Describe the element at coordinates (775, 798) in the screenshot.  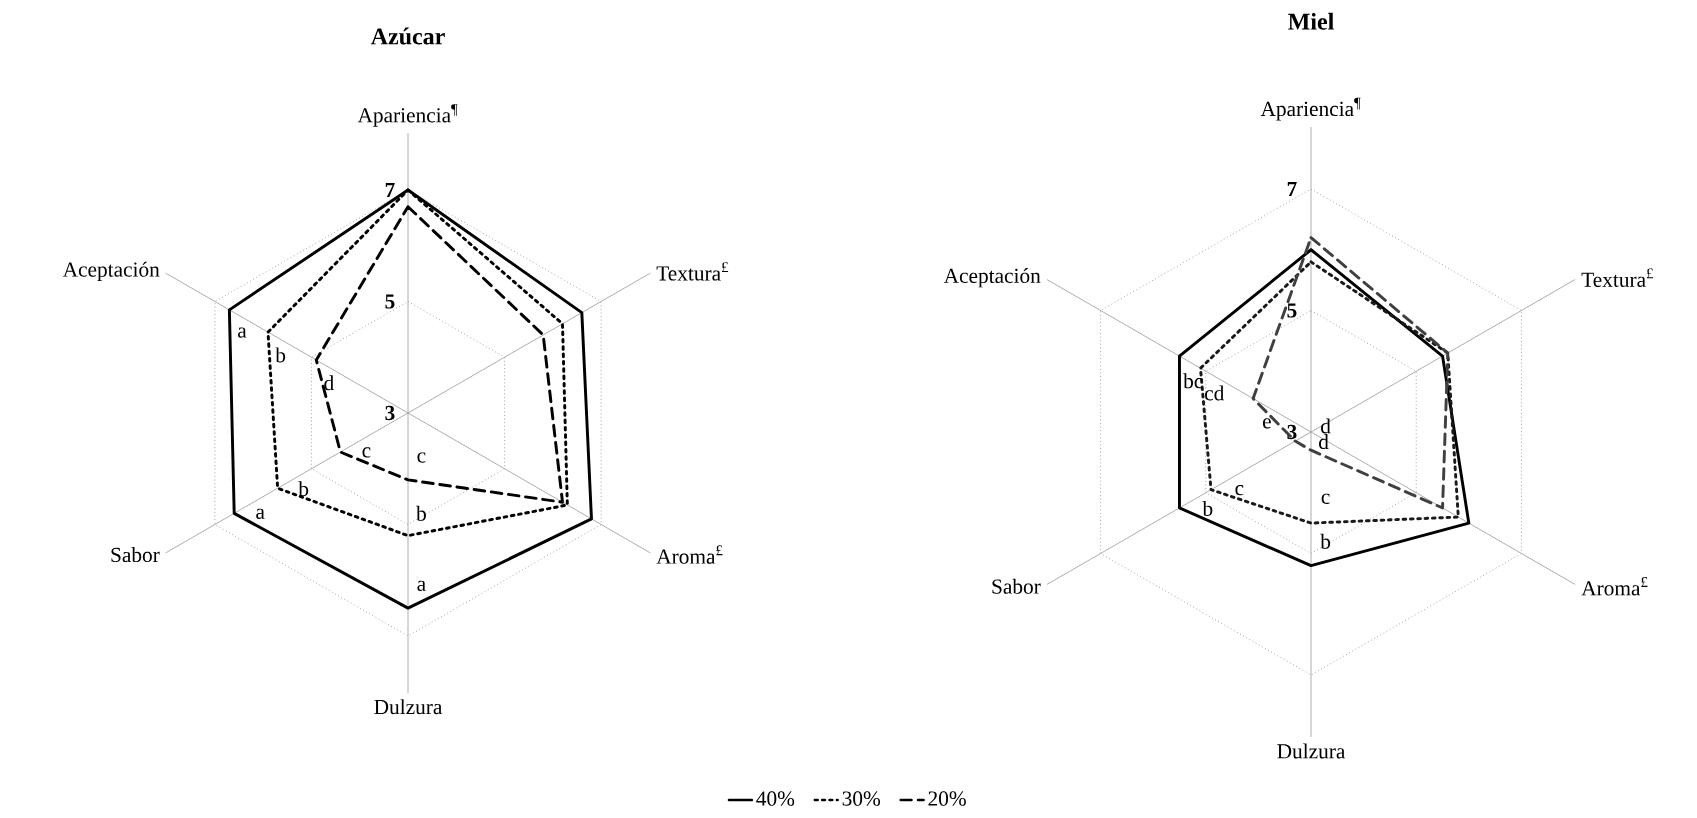
I see `legend-label: 40%` at that location.